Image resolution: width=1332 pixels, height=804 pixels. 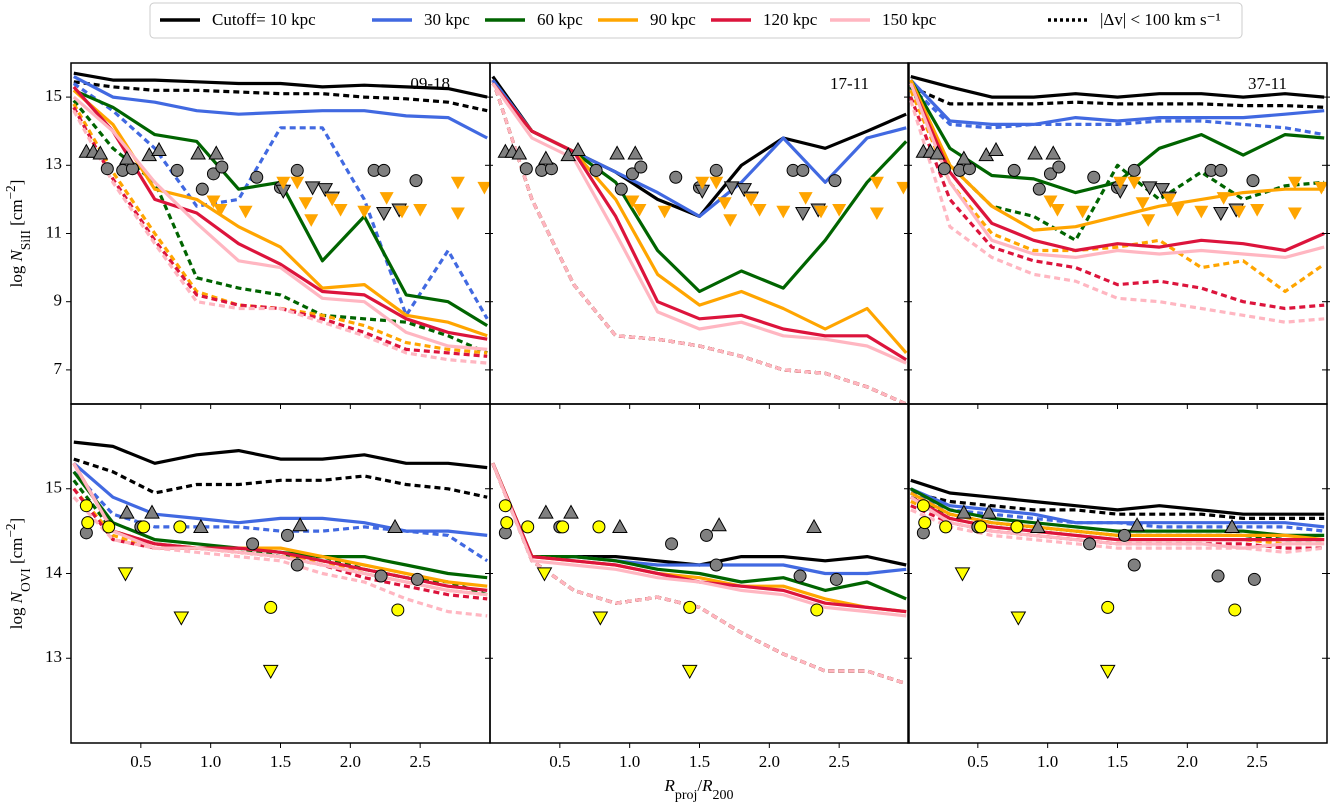 I want to click on panel-frame, so click(x=1117, y=233).